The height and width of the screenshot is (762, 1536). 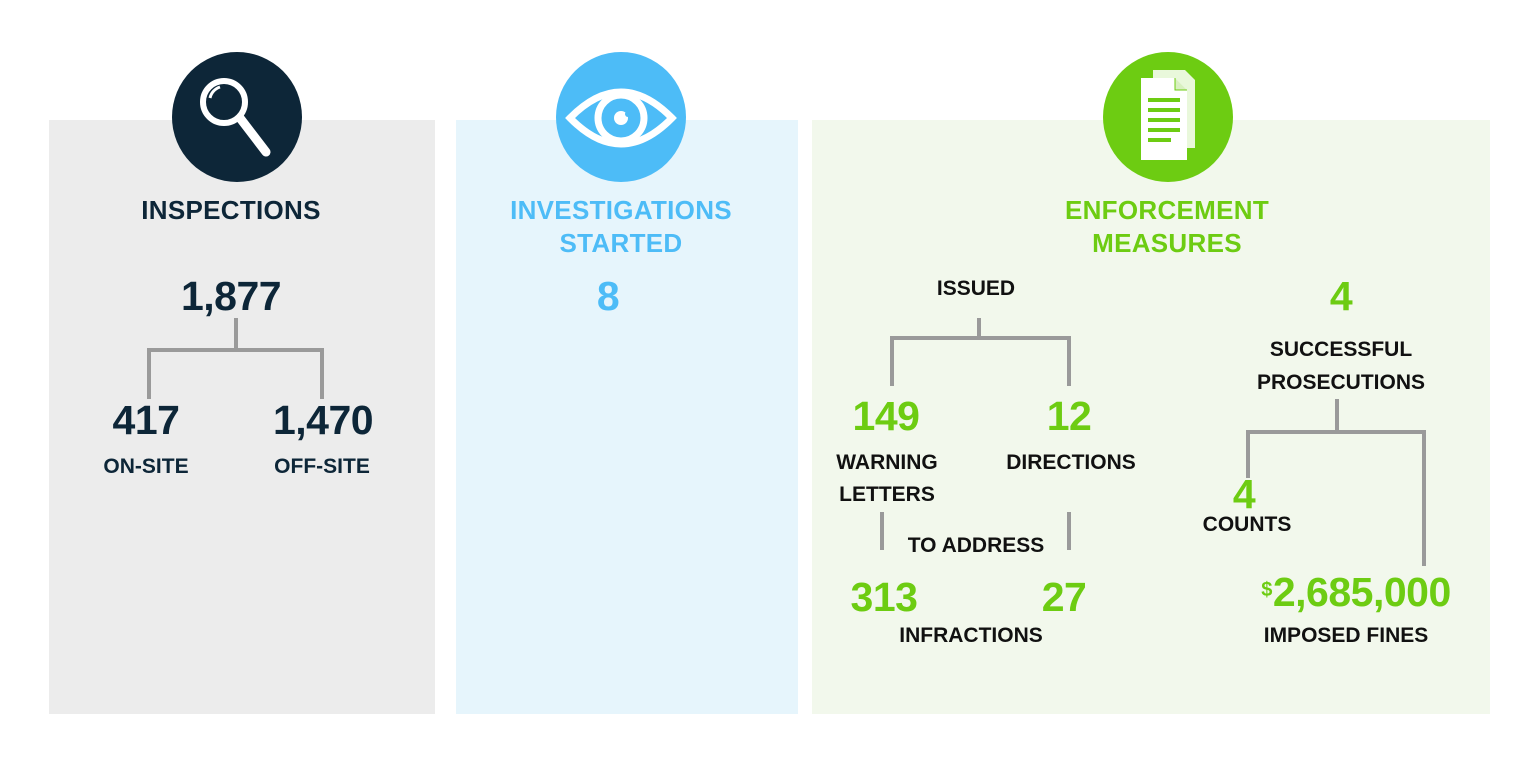 What do you see at coordinates (887, 462) in the screenshot?
I see `warning-letters-label-line1: WARNING` at bounding box center [887, 462].